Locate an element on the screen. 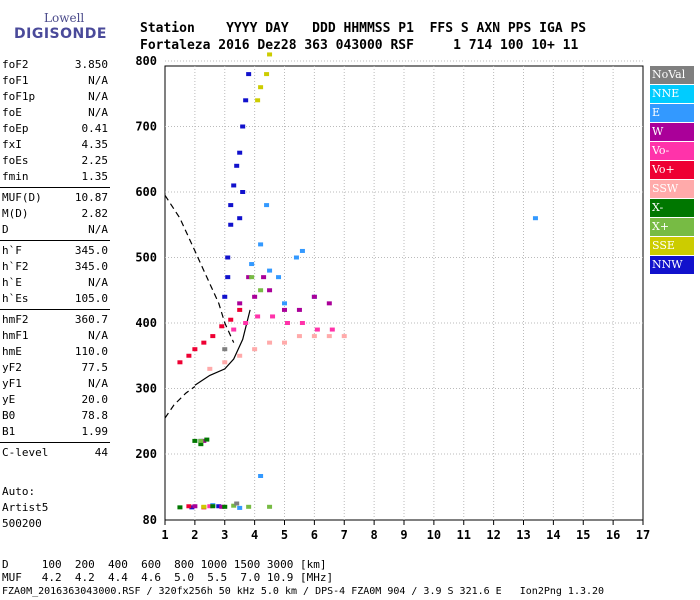 This screenshot has height=600, width=700. y-tick-label: 800 is located at coordinates (146, 61).